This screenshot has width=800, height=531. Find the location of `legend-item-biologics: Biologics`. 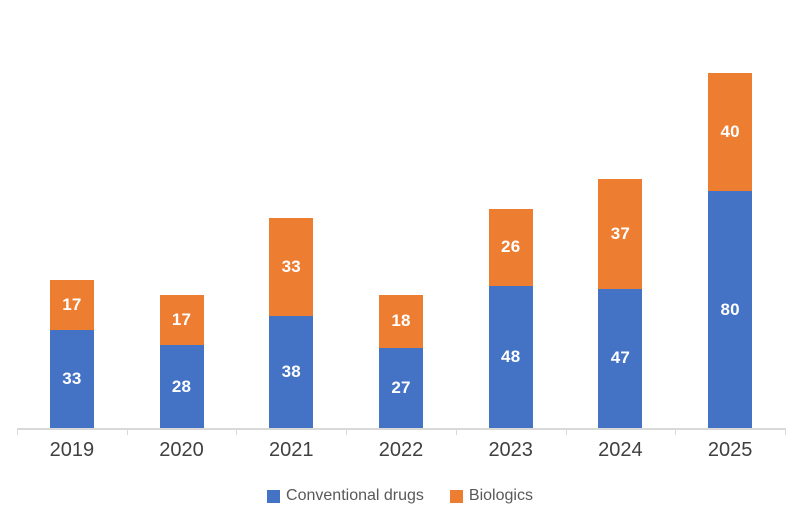

legend-item-biologics: Biologics is located at coordinates (491, 496).